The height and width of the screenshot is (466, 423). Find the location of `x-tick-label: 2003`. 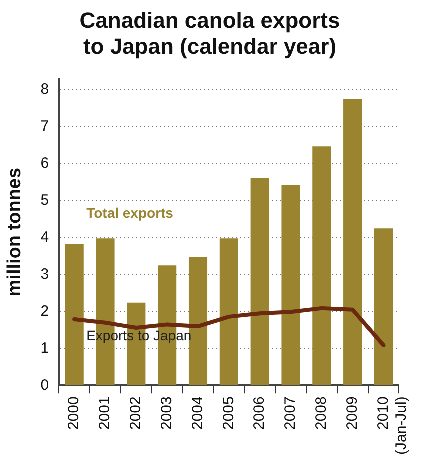

x-tick-label: 2003 is located at coordinates (167, 413).